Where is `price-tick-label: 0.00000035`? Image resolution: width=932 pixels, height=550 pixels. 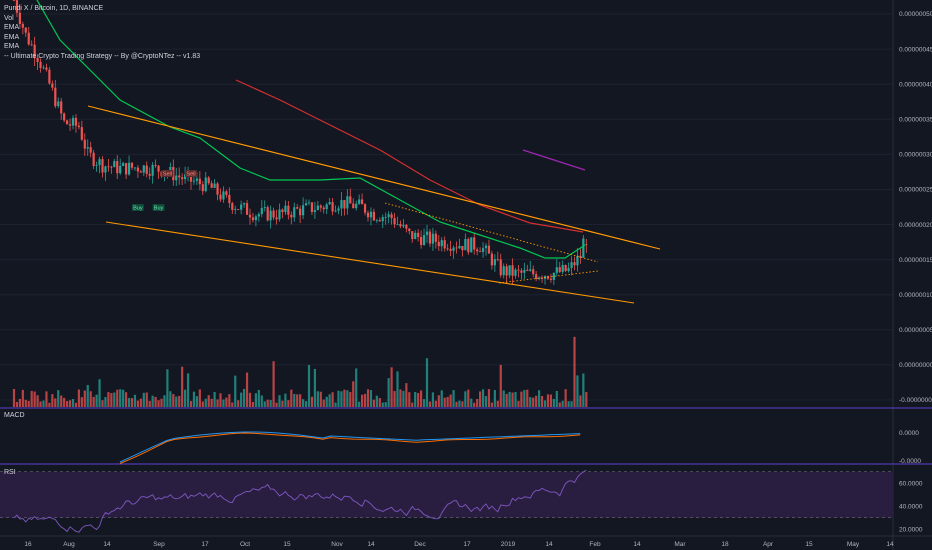
price-tick-label: 0.00000035 is located at coordinates (915, 119).